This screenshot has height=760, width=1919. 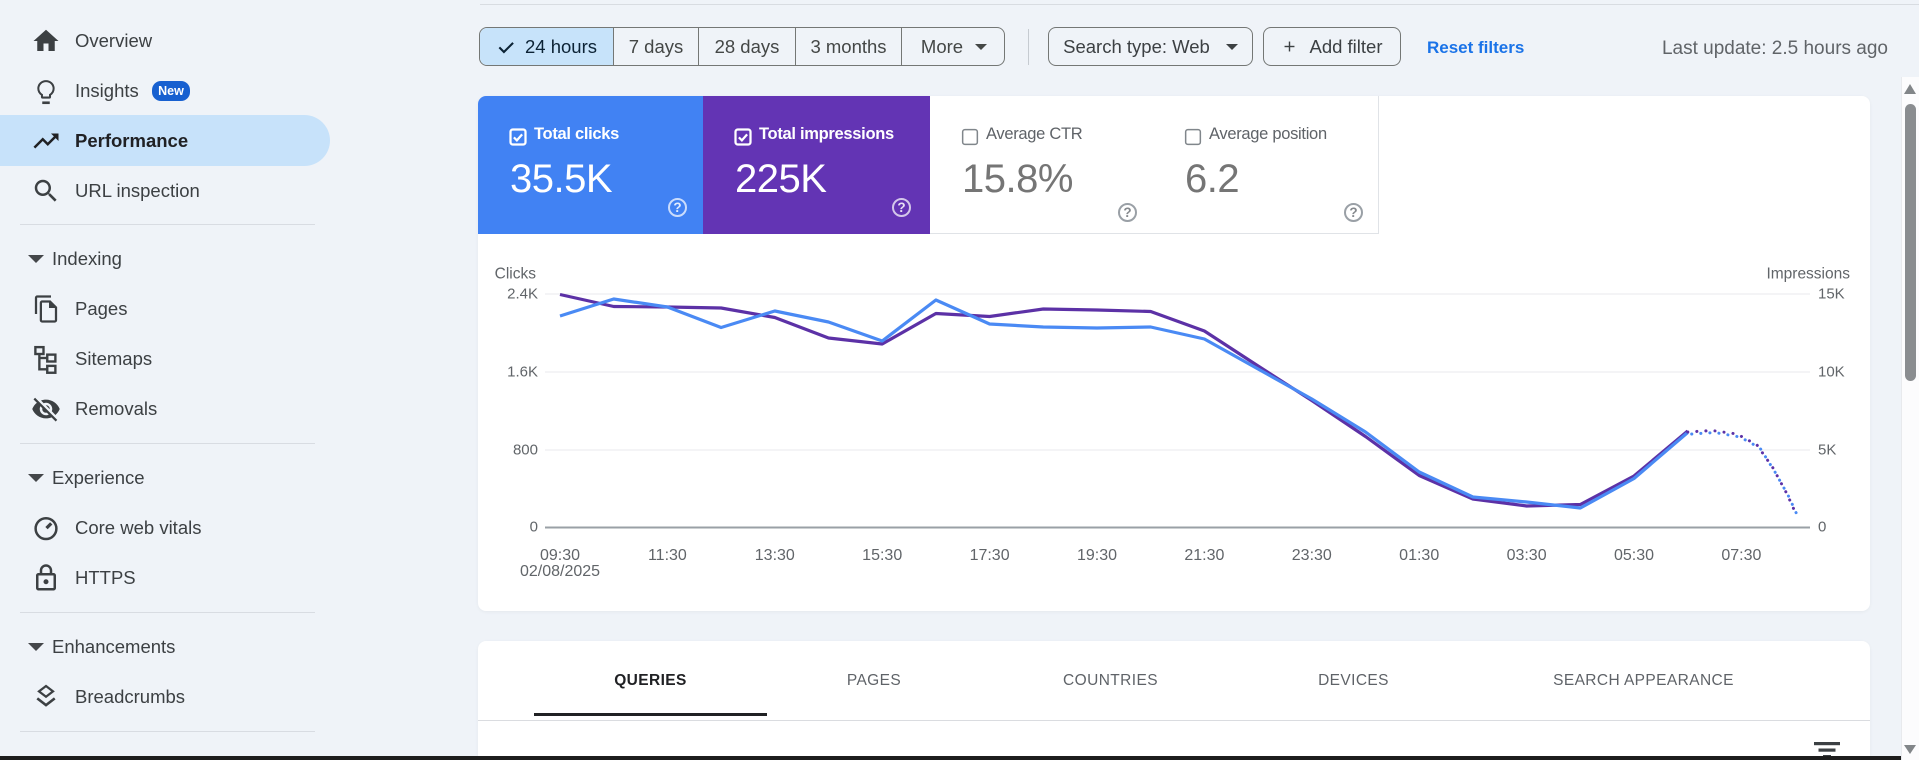 What do you see at coordinates (1741, 555) in the screenshot?
I see `svg-text: 07:30` at bounding box center [1741, 555].